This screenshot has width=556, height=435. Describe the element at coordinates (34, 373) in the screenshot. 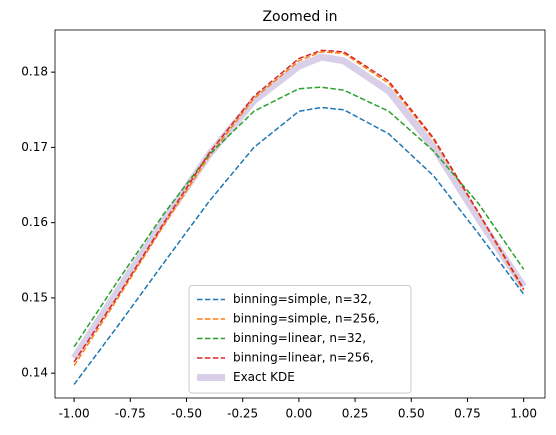

I see `y-tick-label: 0.14` at that location.